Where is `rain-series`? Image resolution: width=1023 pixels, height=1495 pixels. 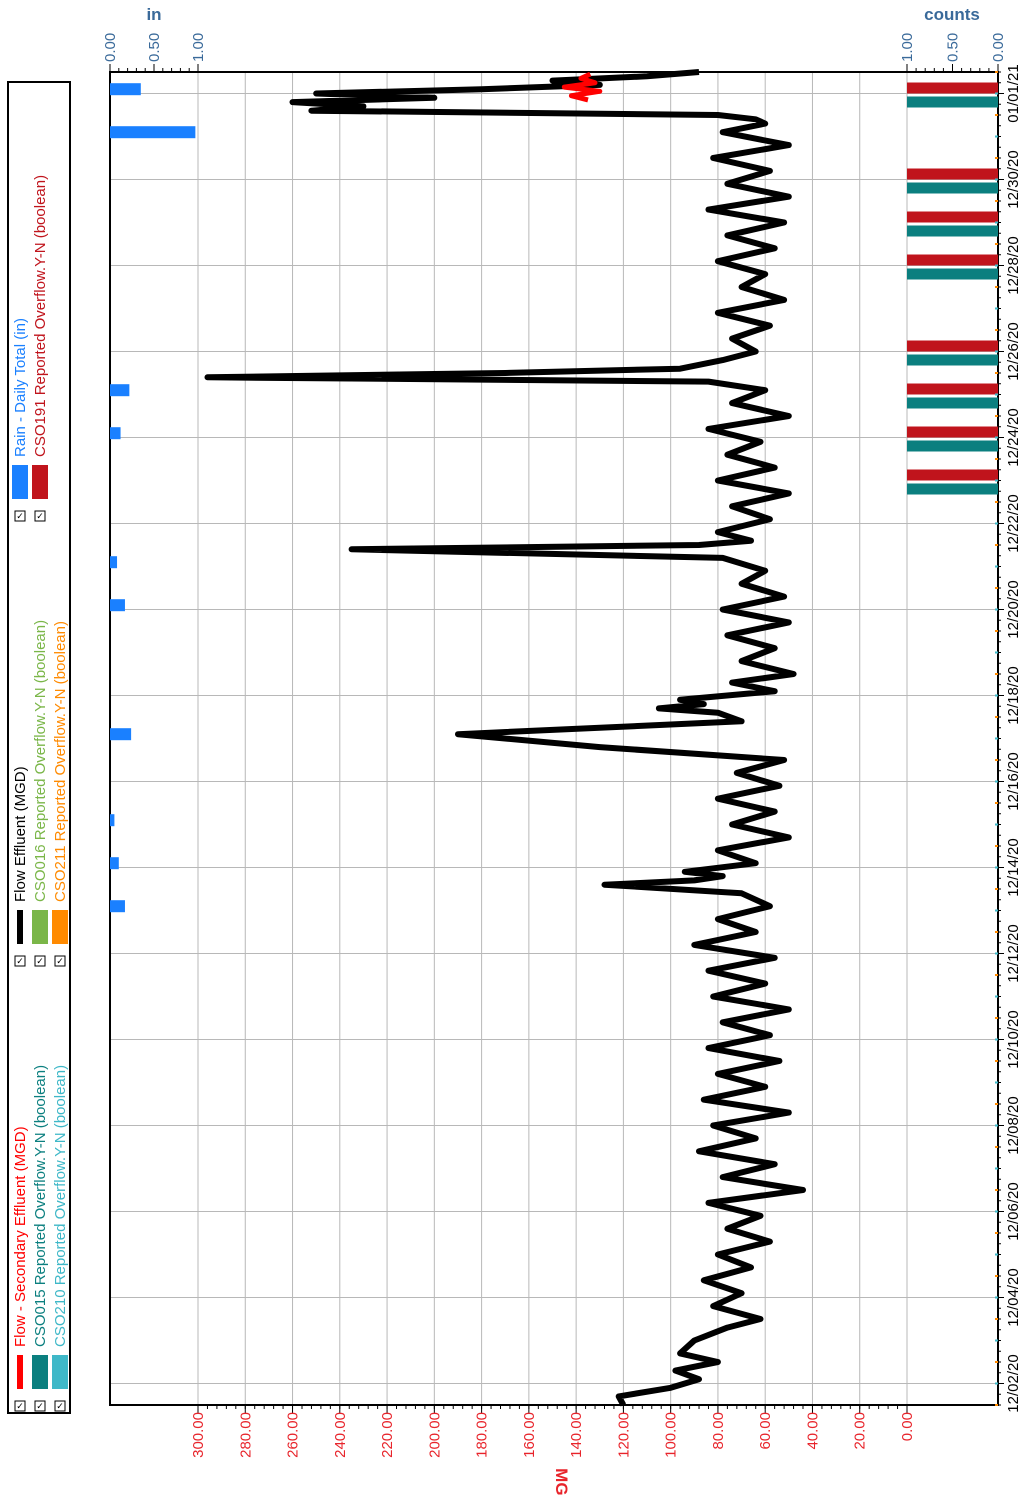 rain-series is located at coordinates (153, 498).